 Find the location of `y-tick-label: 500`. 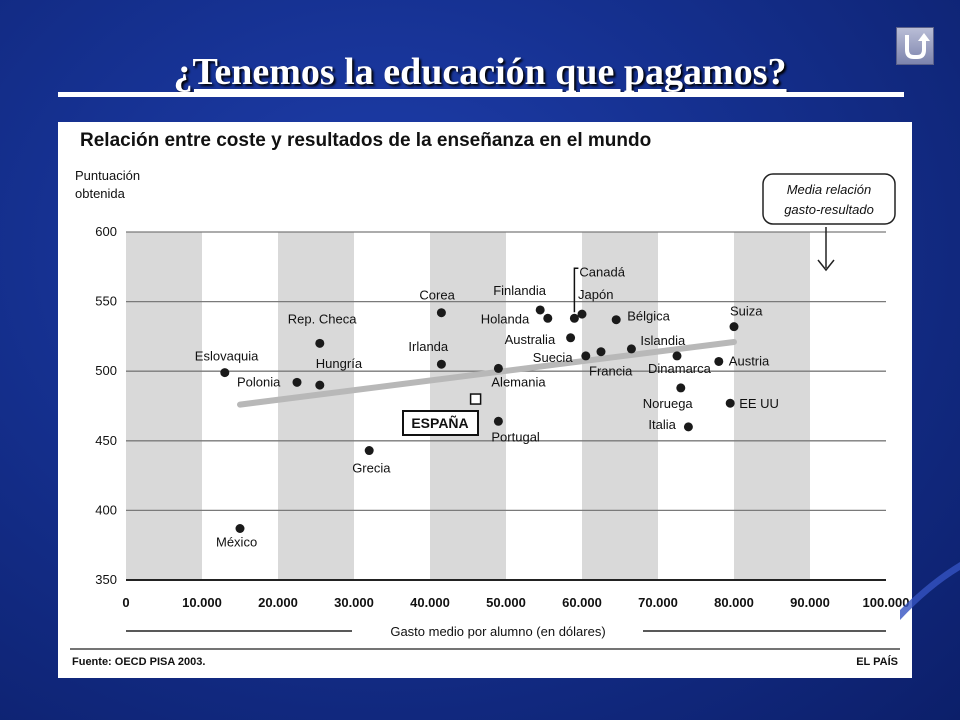

y-tick-label: 500 is located at coordinates (106, 370).